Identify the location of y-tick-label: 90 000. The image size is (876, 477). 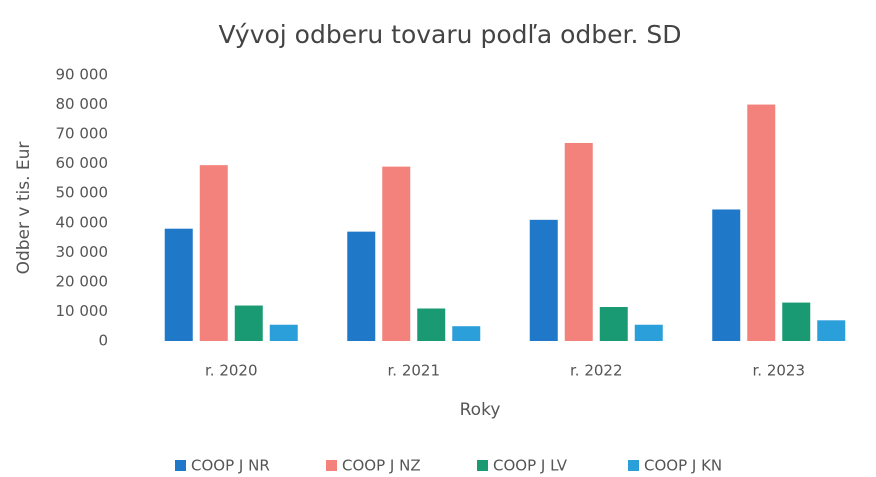
(82, 75).